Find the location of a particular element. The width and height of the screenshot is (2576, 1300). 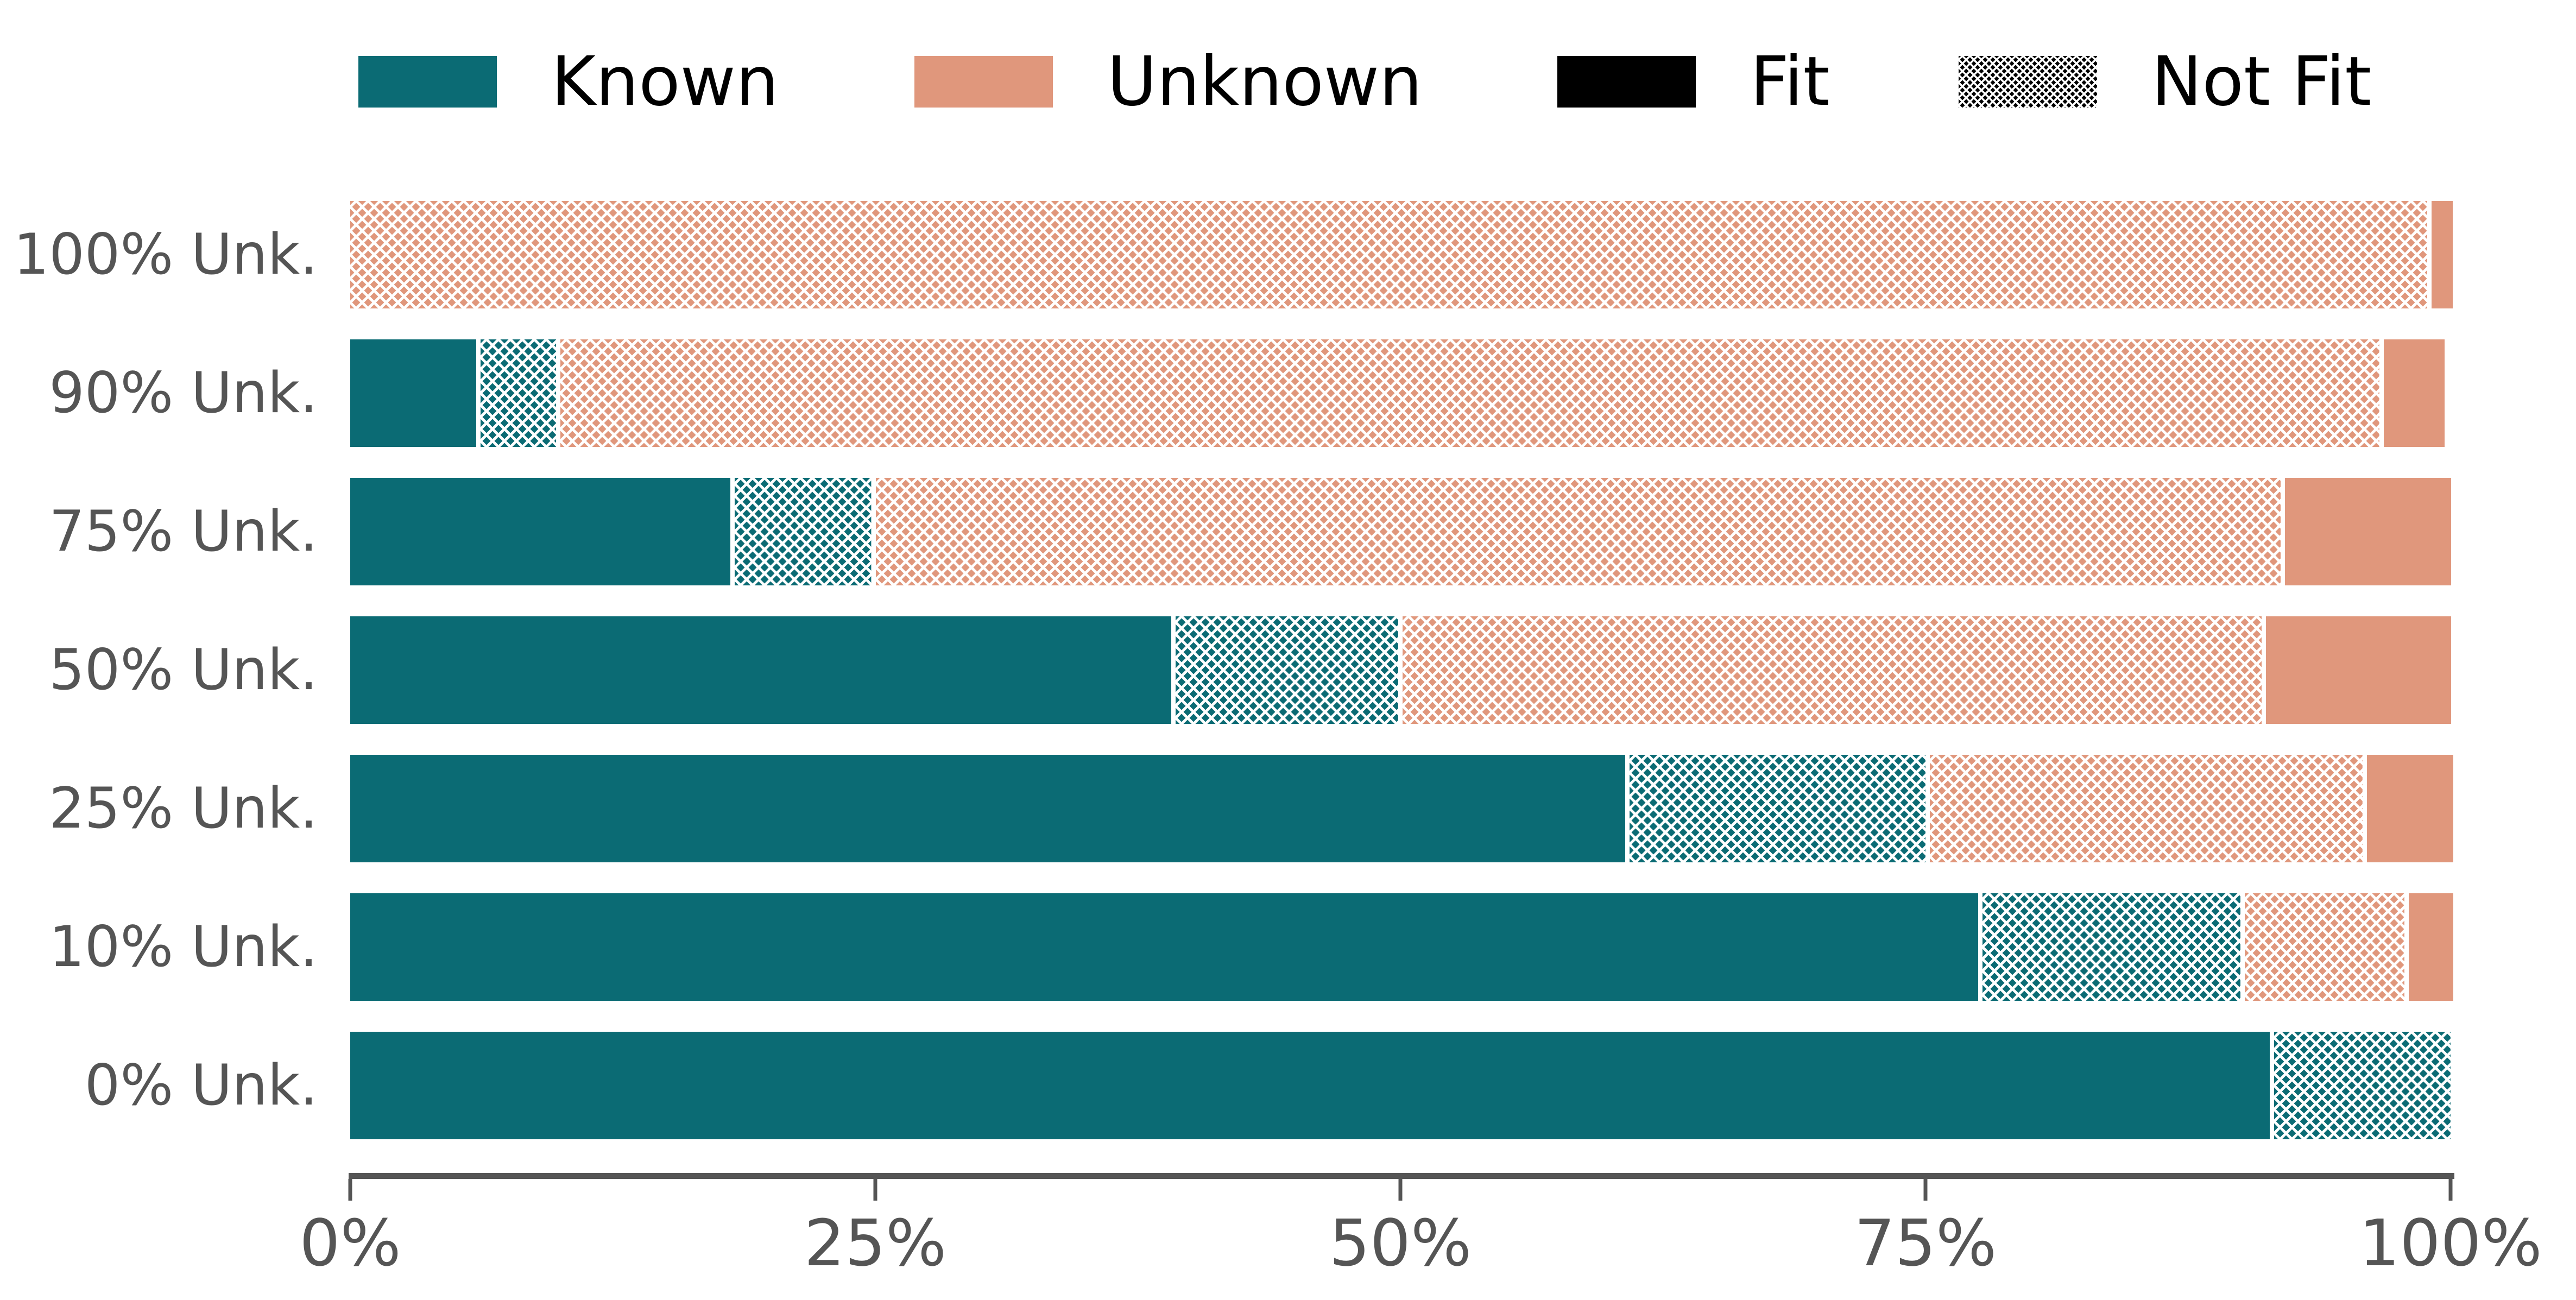

y-axis-label: 90% Unk. is located at coordinates (184, 393).